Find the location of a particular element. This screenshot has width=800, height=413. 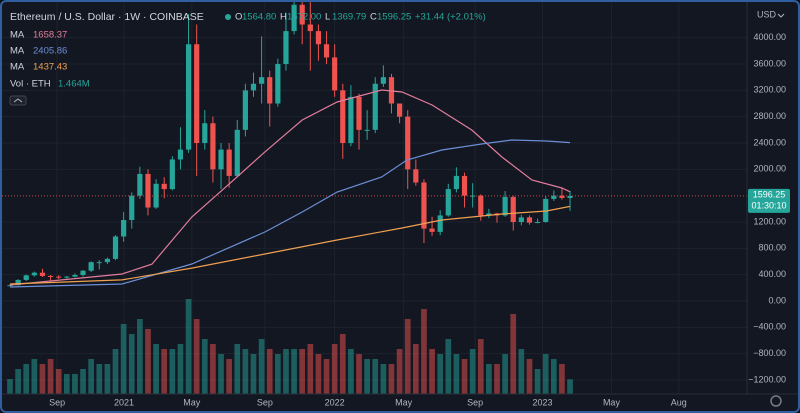

currency: USD is located at coordinates (767, 14).